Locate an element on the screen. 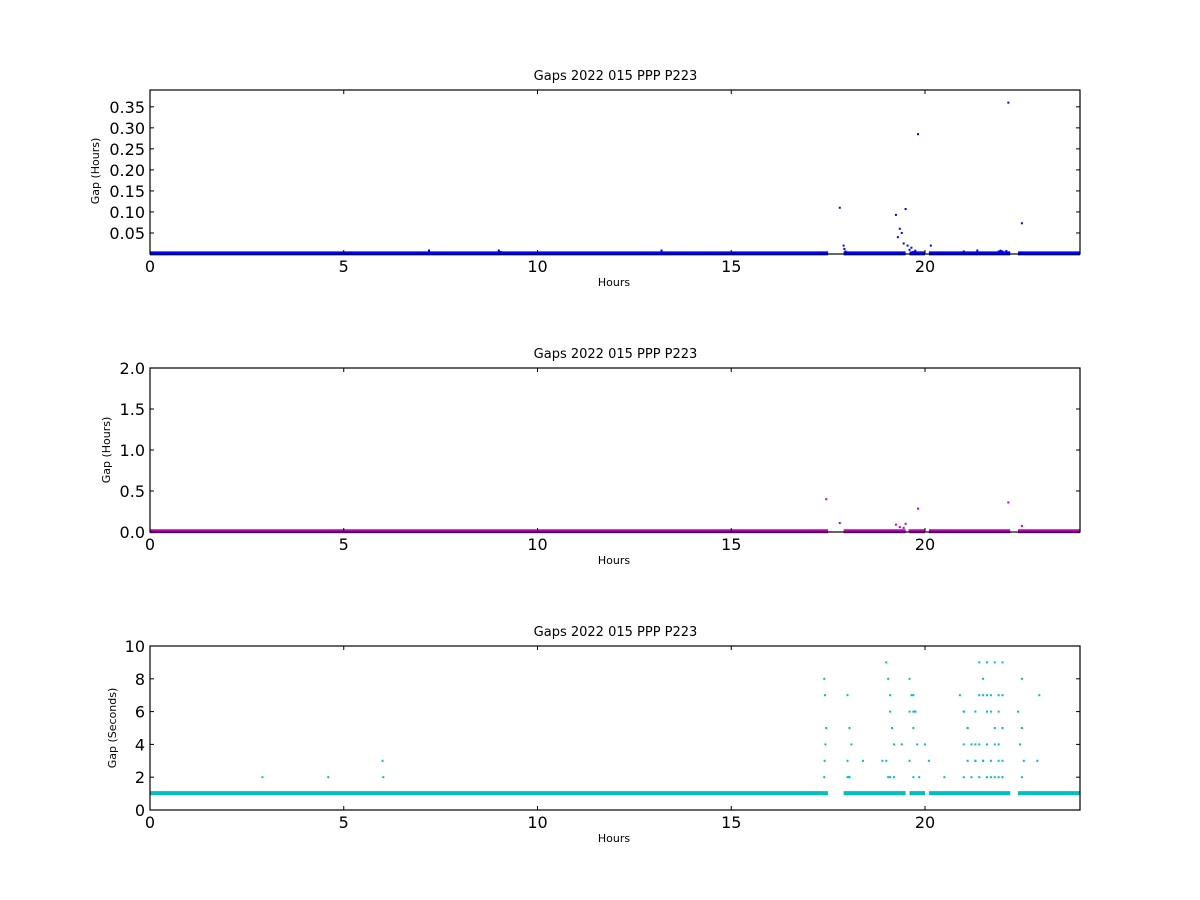 The width and height of the screenshot is (1200, 900). y-tick-label: 2 is located at coordinates (140, 777).